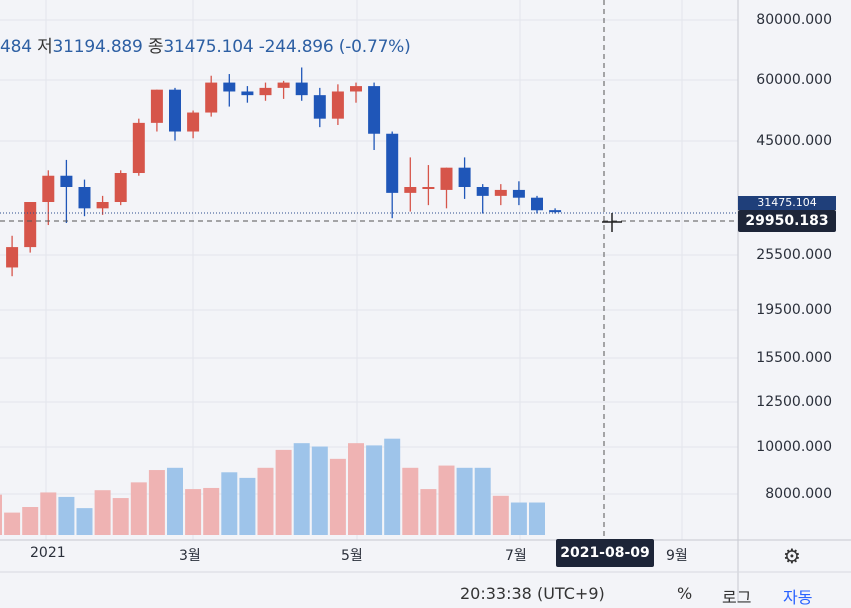  I want to click on price-axis-tick: 8000.000, so click(798, 494).